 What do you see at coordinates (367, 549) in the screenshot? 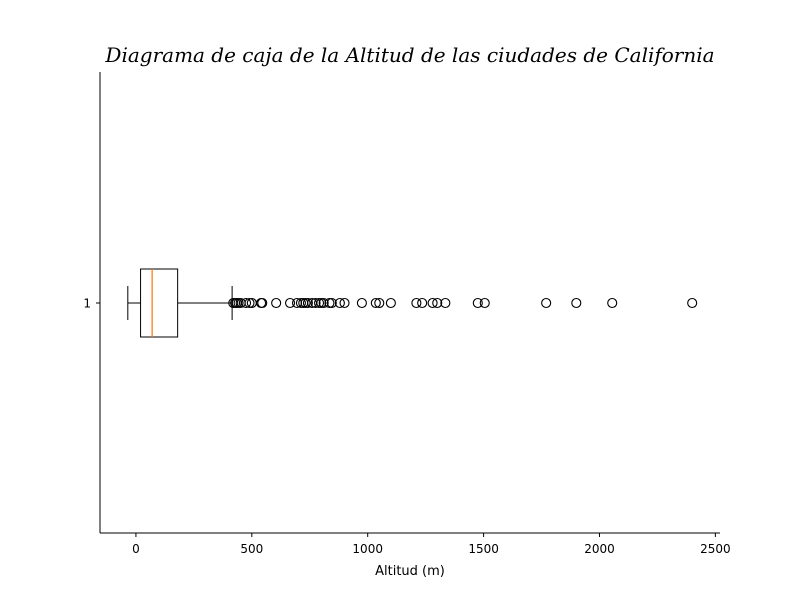
I see `x-tick-label: 1000` at bounding box center [367, 549].